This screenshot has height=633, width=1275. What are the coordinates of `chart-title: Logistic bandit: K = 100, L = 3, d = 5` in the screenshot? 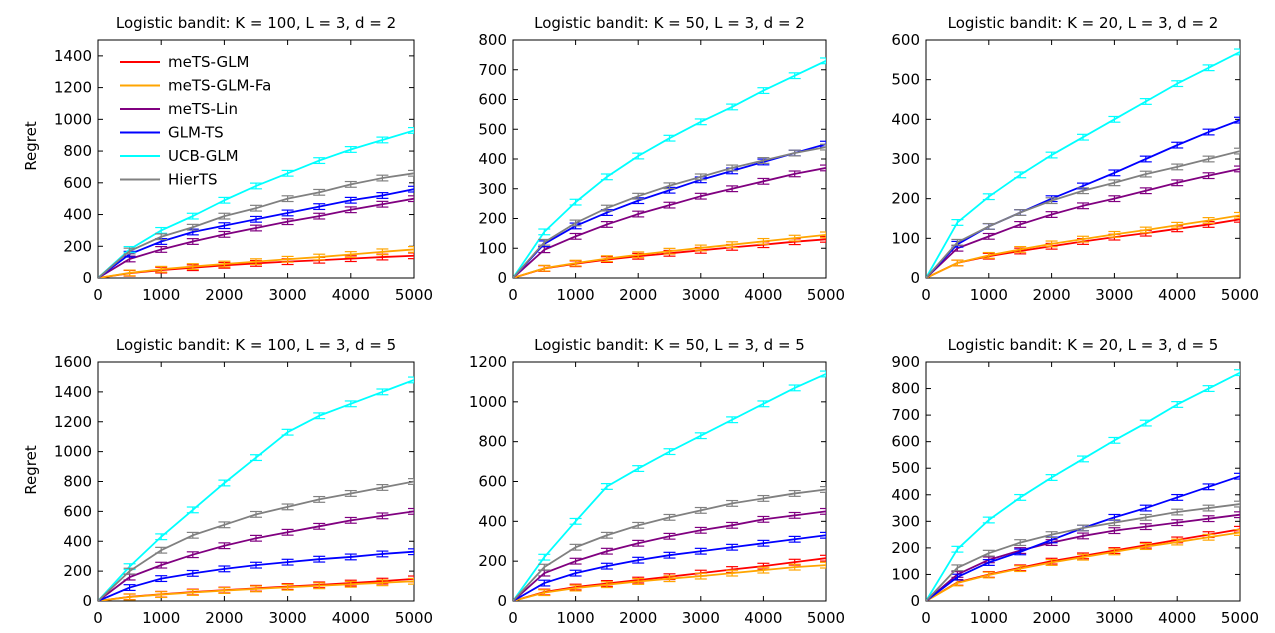 It's located at (256, 345).